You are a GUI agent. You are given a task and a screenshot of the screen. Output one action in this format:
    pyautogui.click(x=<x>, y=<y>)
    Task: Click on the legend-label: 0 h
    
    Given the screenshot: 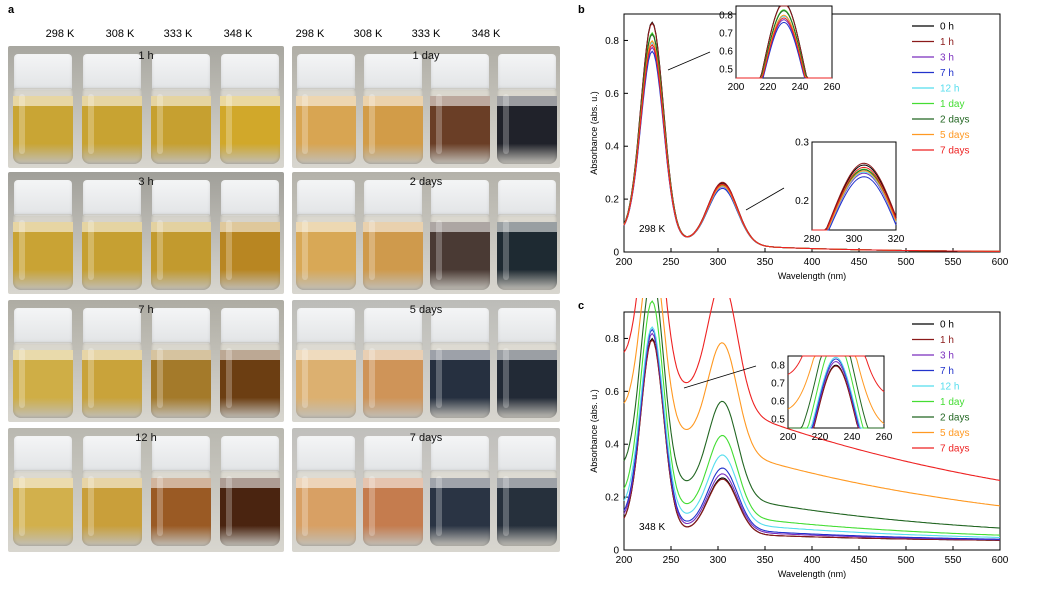 What is the action you would take?
    pyautogui.click(x=947, y=27)
    